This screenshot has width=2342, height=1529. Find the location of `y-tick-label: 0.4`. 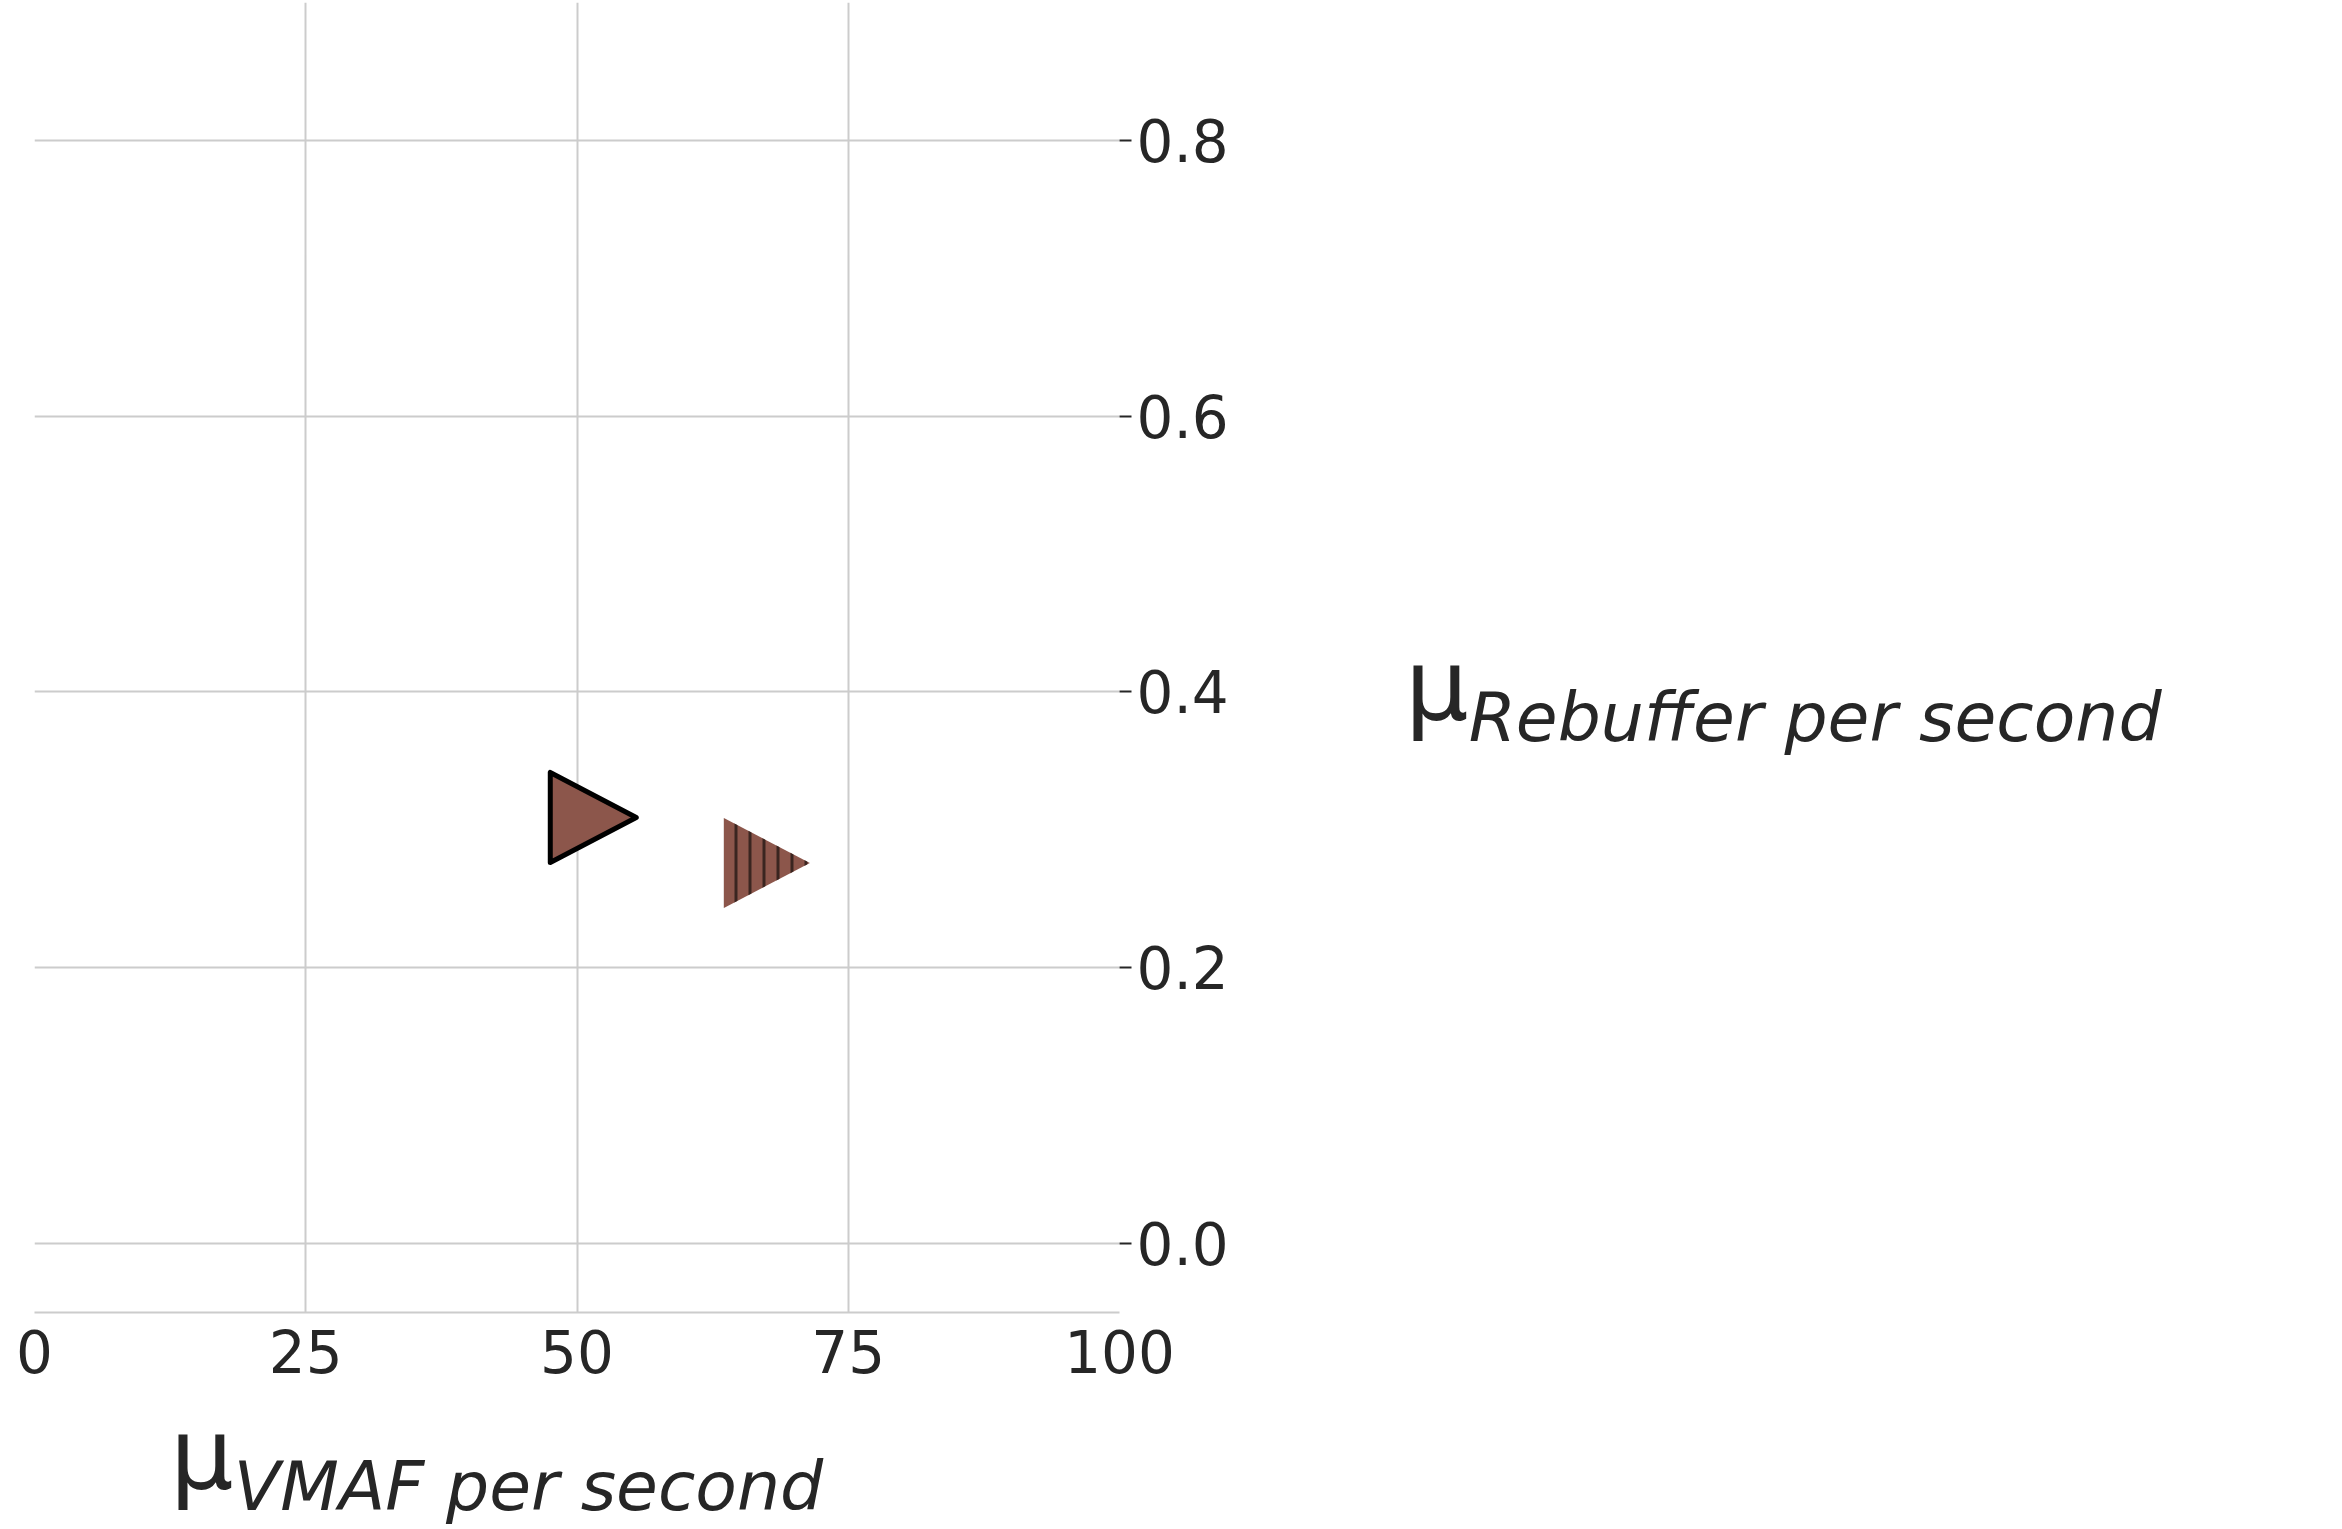

y-tick-label: 0.4 is located at coordinates (1182, 693).